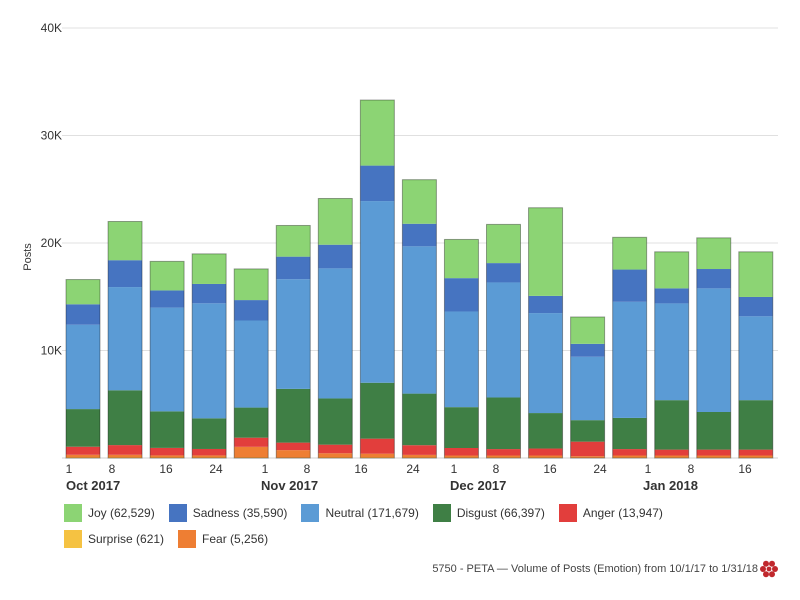  I want to click on legend-item: Surprise (621), so click(114, 539).